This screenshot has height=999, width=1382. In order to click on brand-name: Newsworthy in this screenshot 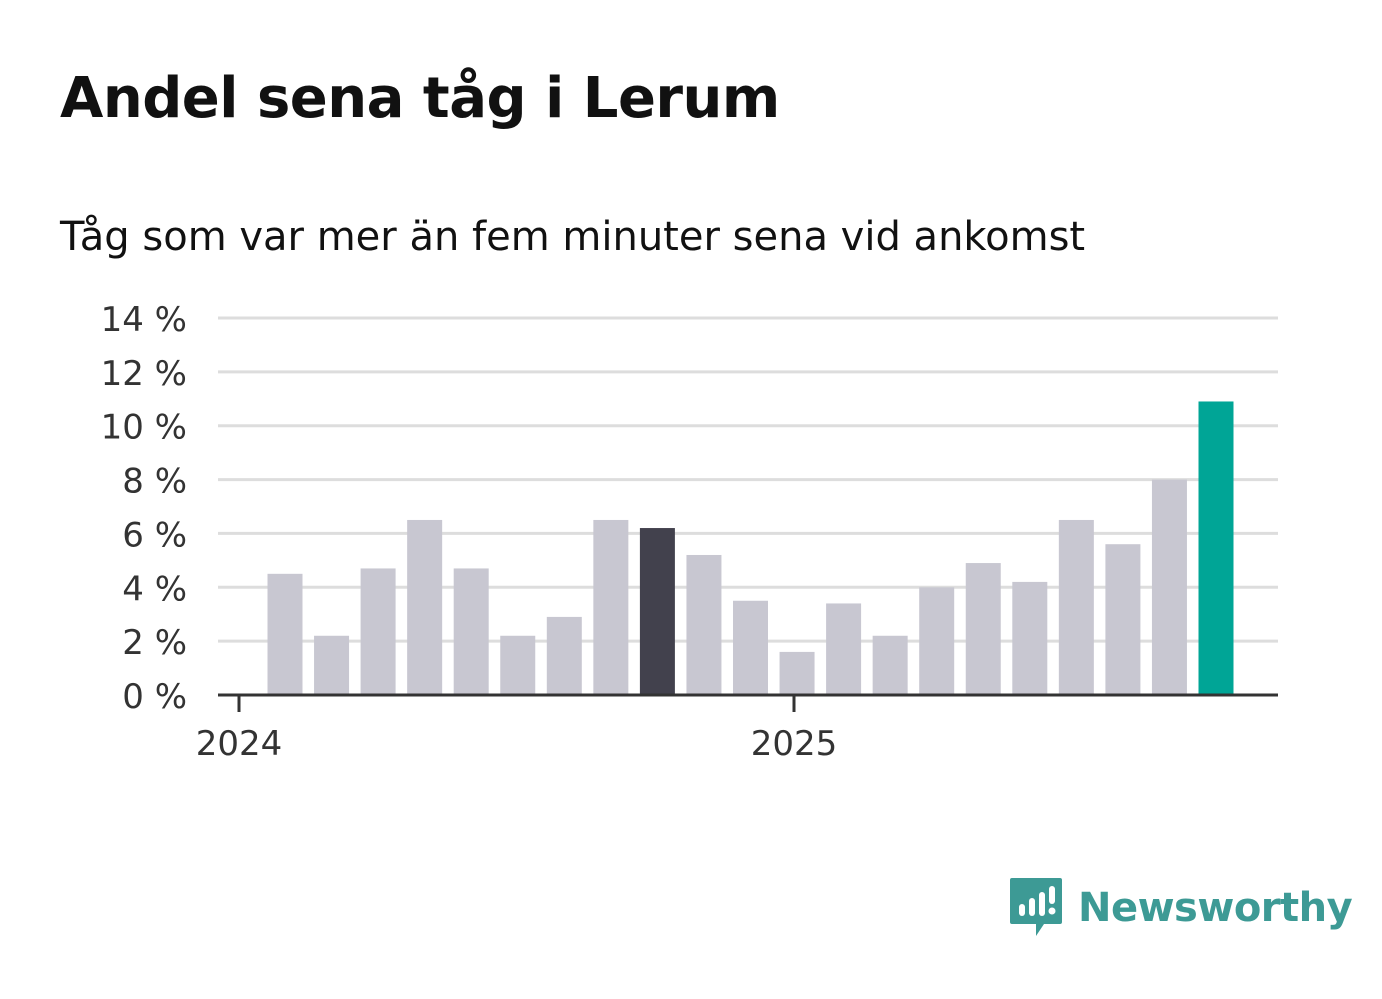, I will do `click(1215, 908)`.